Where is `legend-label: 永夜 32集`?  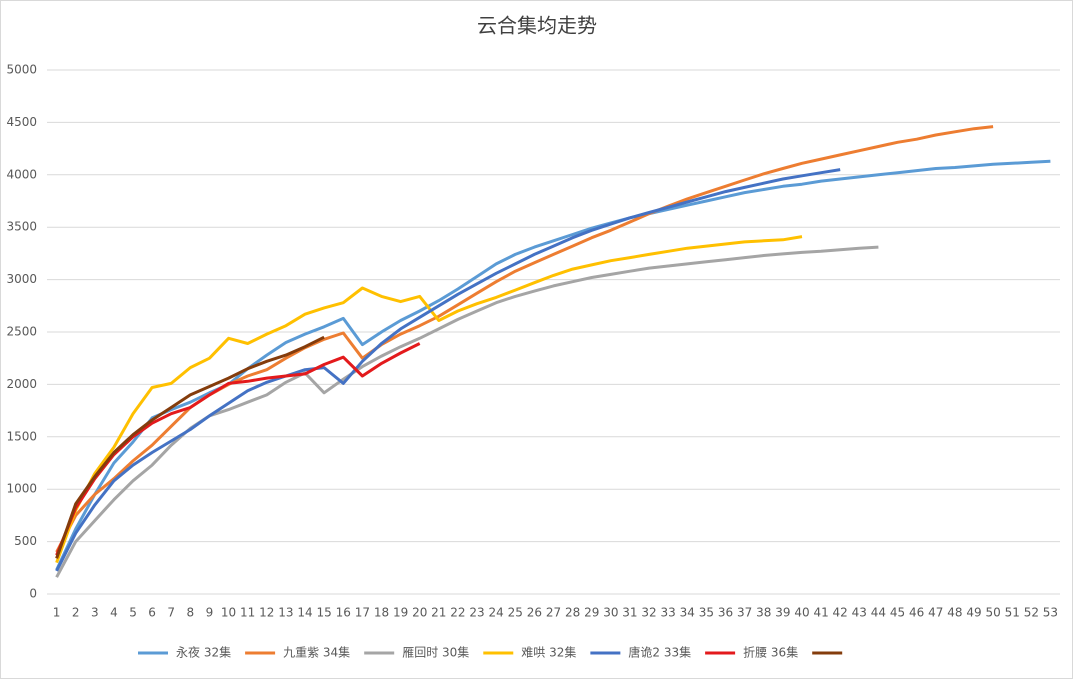 legend-label: 永夜 32集 is located at coordinates (203, 652).